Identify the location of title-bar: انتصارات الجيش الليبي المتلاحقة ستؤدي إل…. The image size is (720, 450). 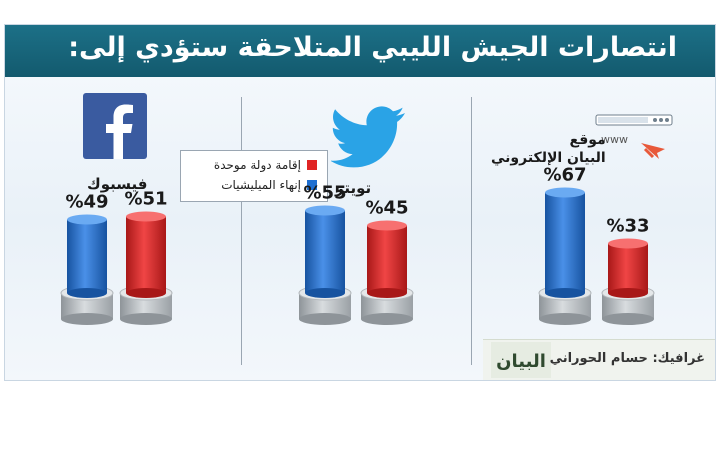
(360, 51).